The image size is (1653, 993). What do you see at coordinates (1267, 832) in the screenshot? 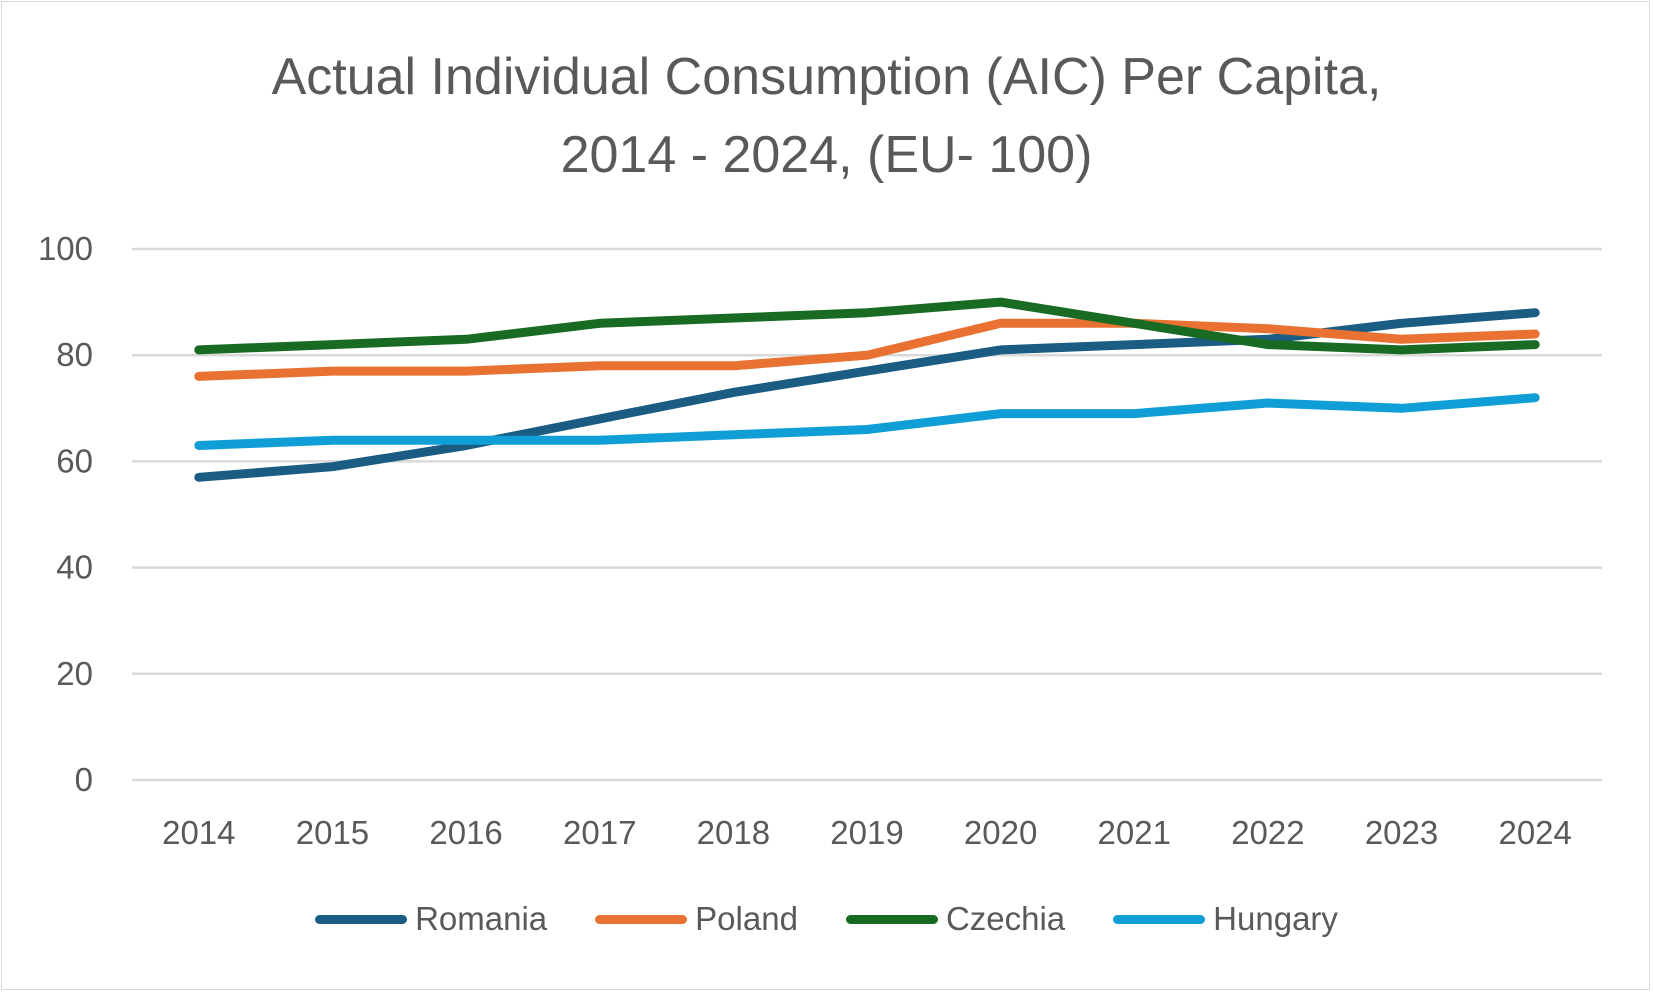
I see `x-tick-label: 2022` at bounding box center [1267, 832].